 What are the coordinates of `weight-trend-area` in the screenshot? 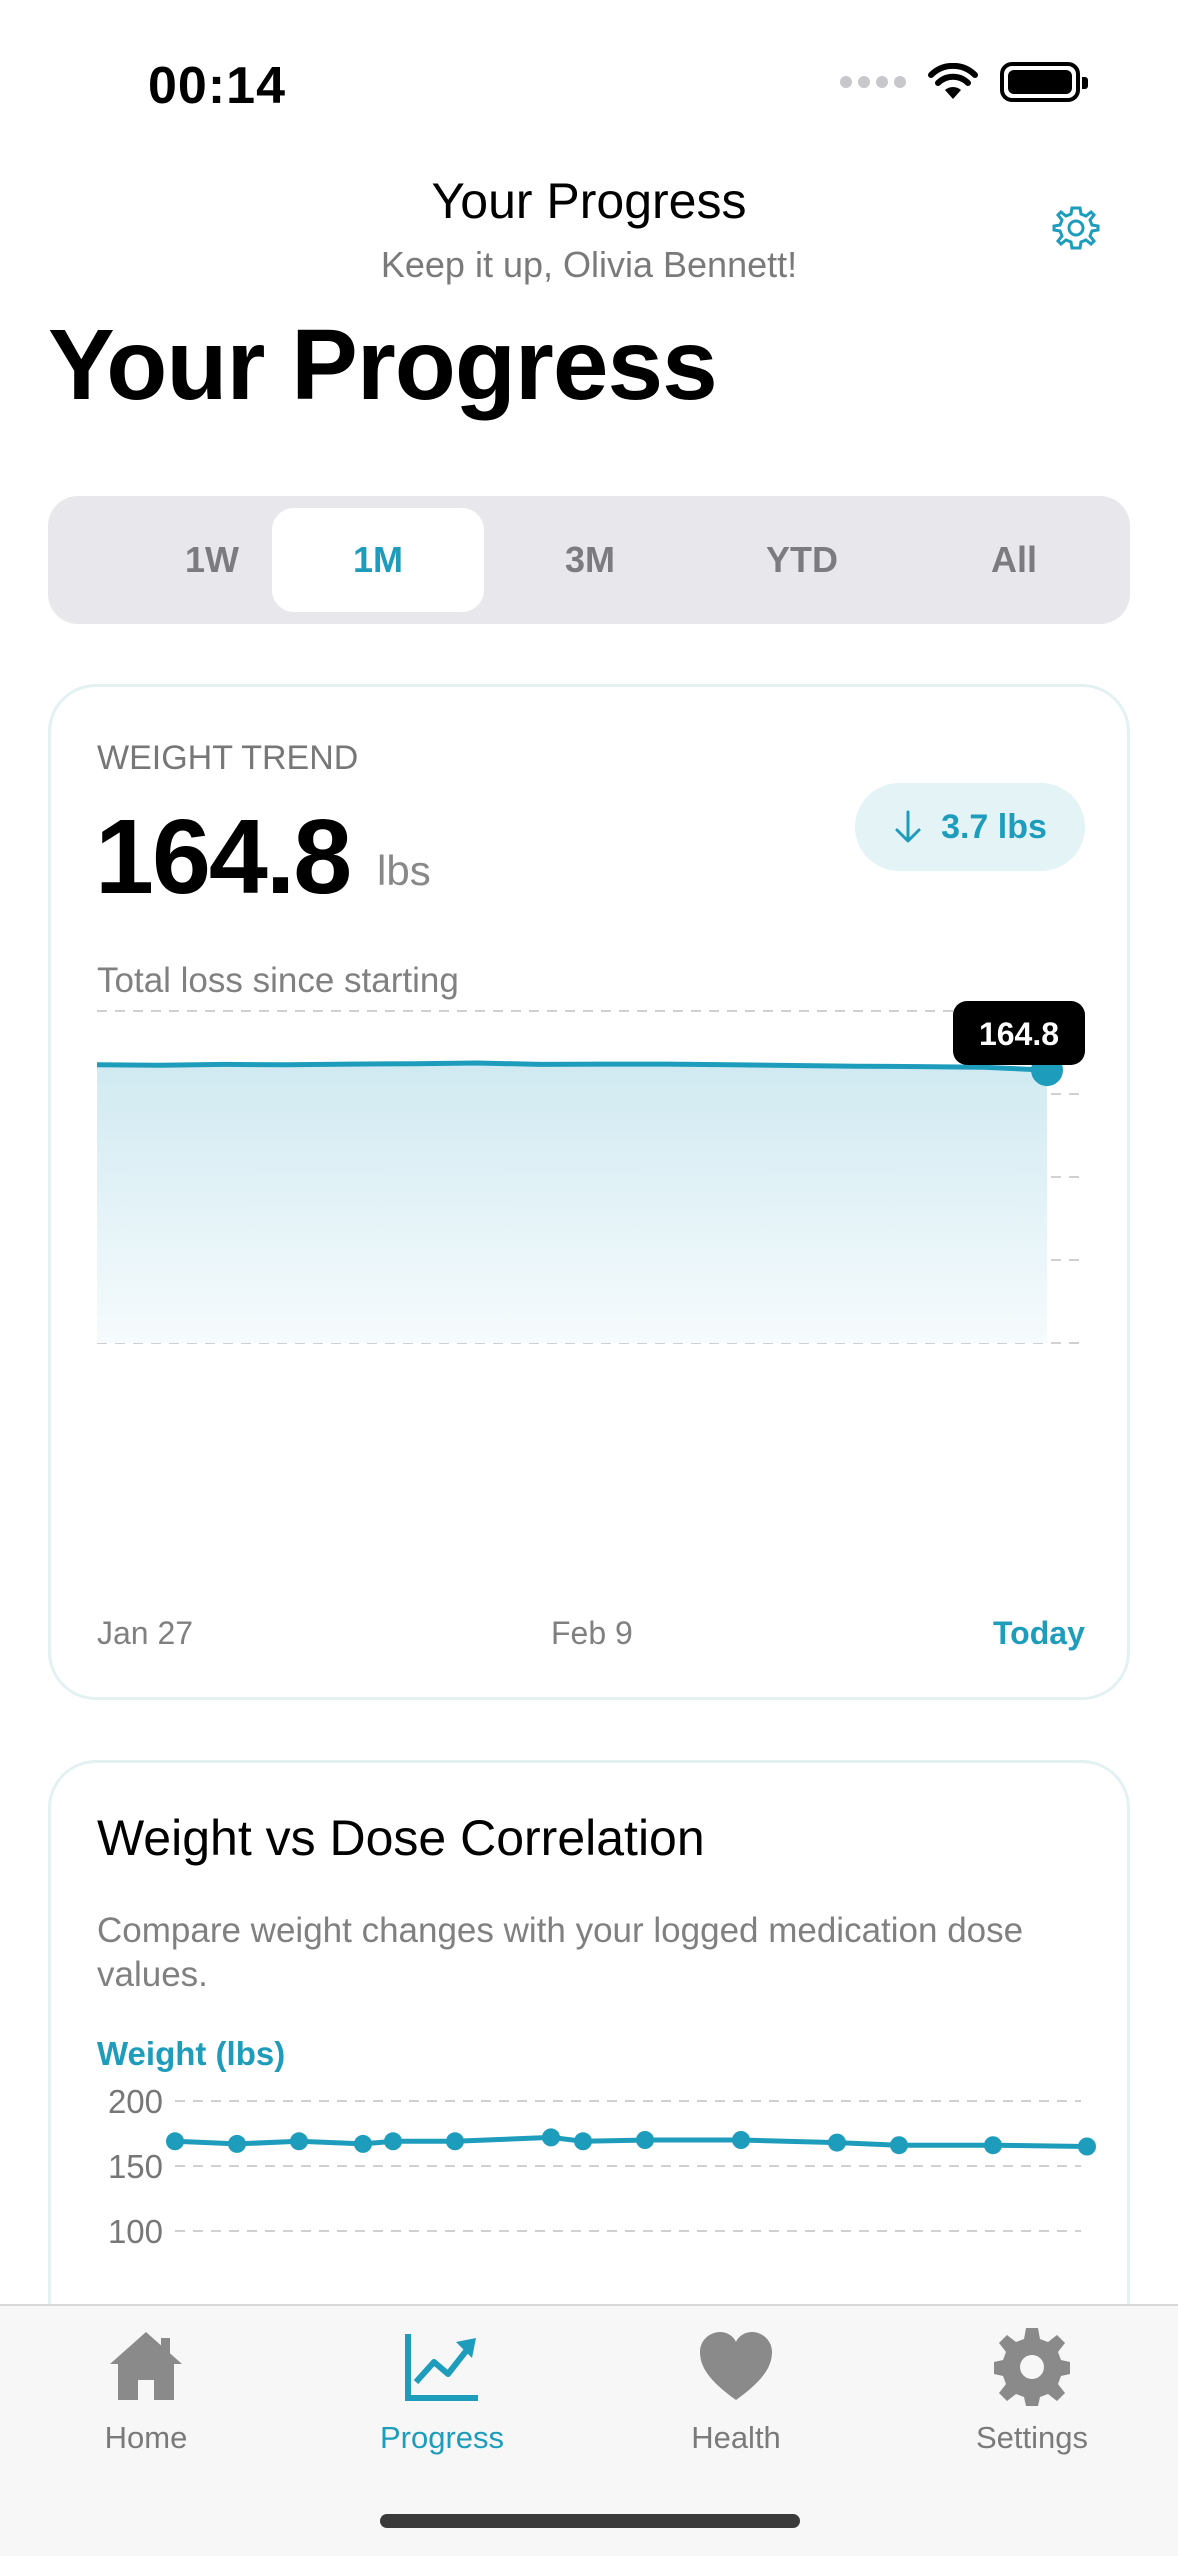 It's located at (572, 1203).